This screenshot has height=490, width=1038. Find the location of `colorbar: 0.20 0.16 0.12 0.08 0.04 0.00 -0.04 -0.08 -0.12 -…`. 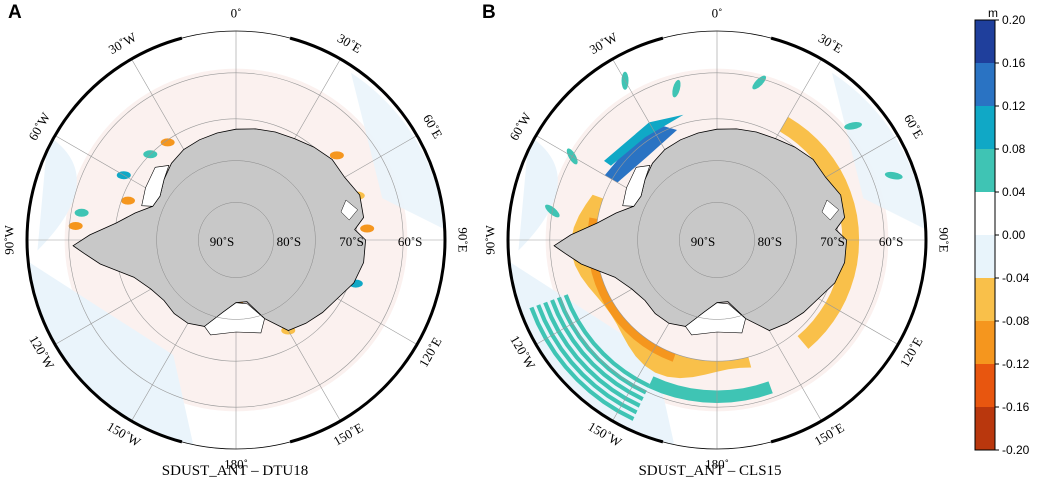

colorbar: 0.20 0.16 0.12 0.08 0.04 0.00 -0.04 -0.08 -0.12 -… is located at coordinates (1002, 231).